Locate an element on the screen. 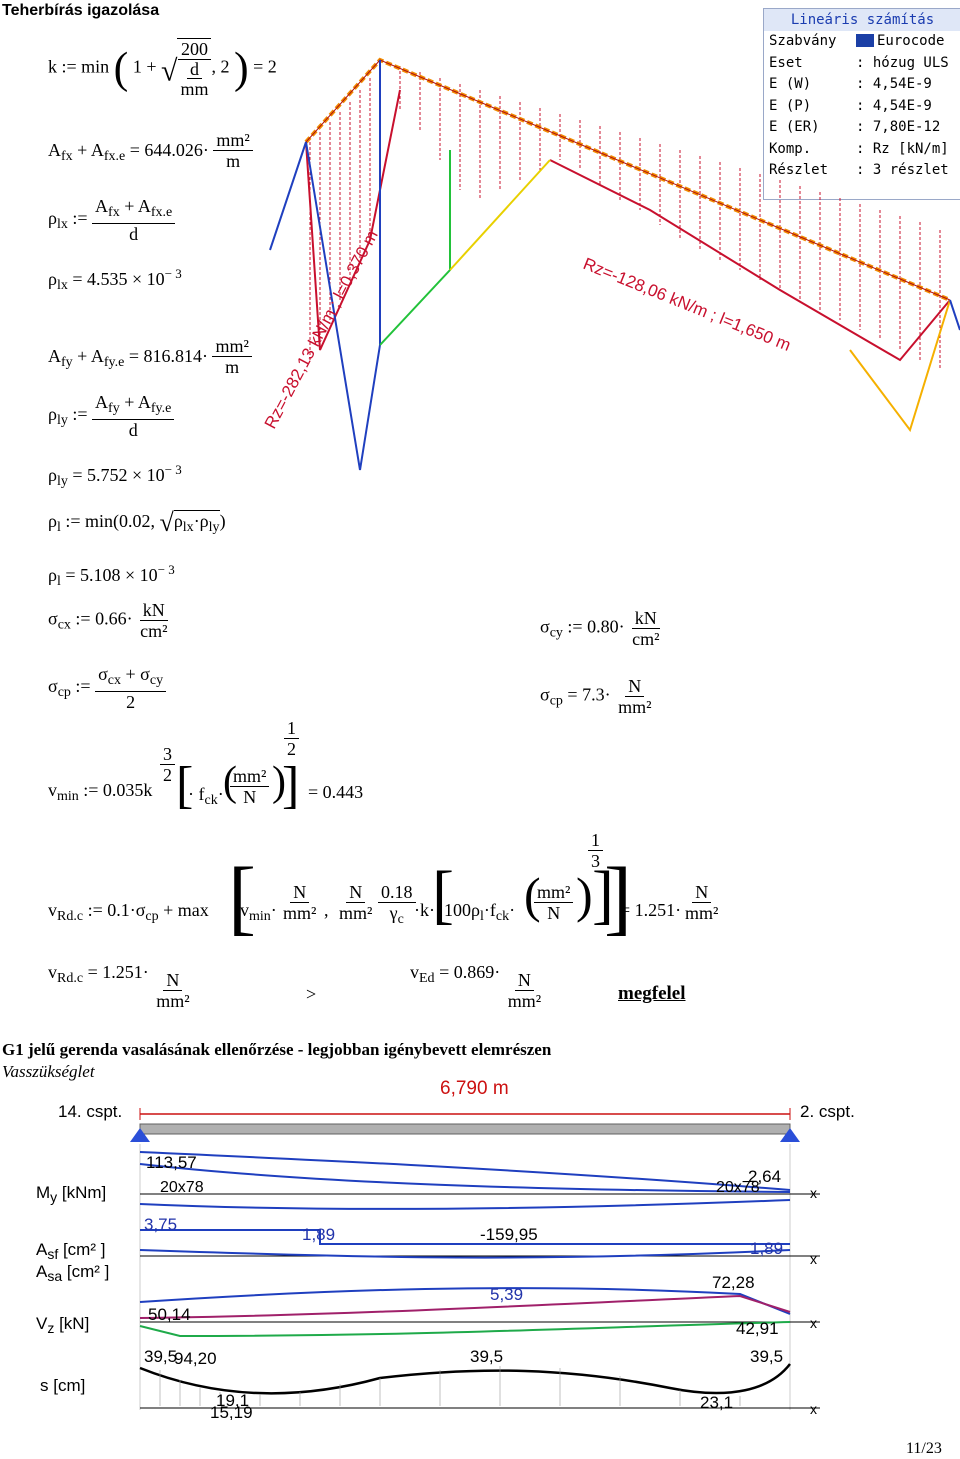  s-value-4: 39,5 is located at coordinates (766, 1356).